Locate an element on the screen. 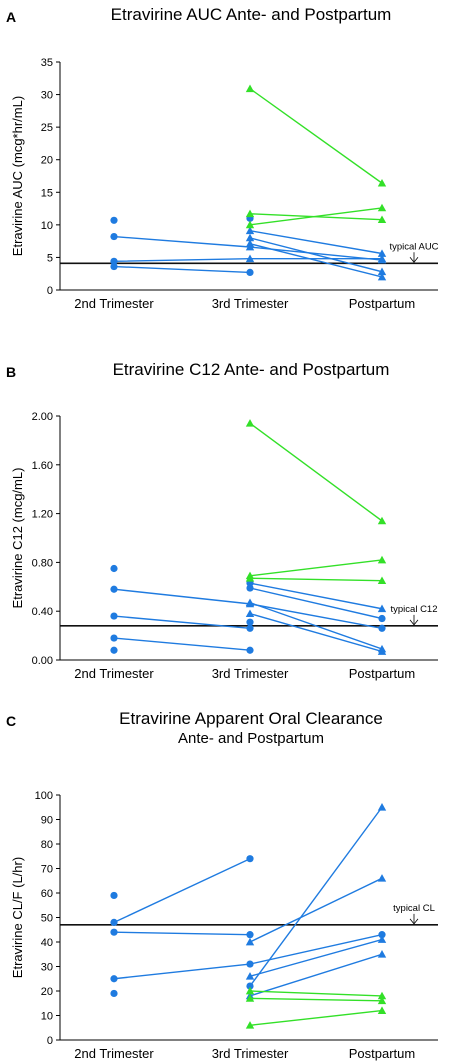  y-tick-label: 5 is located at coordinates (50, 258).